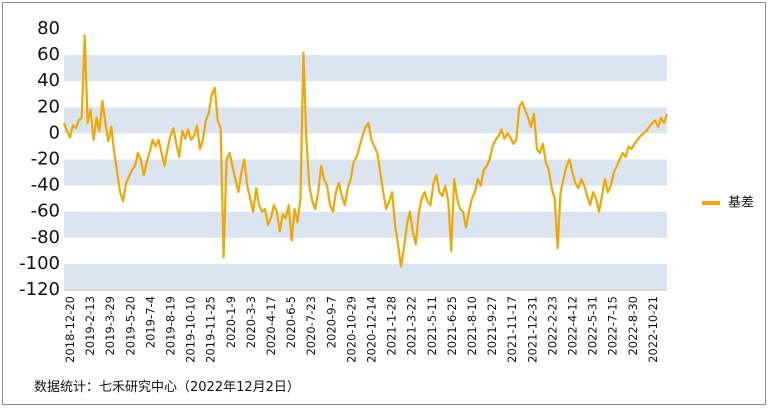  I want to click on y-tick-label: -80, so click(45, 237).